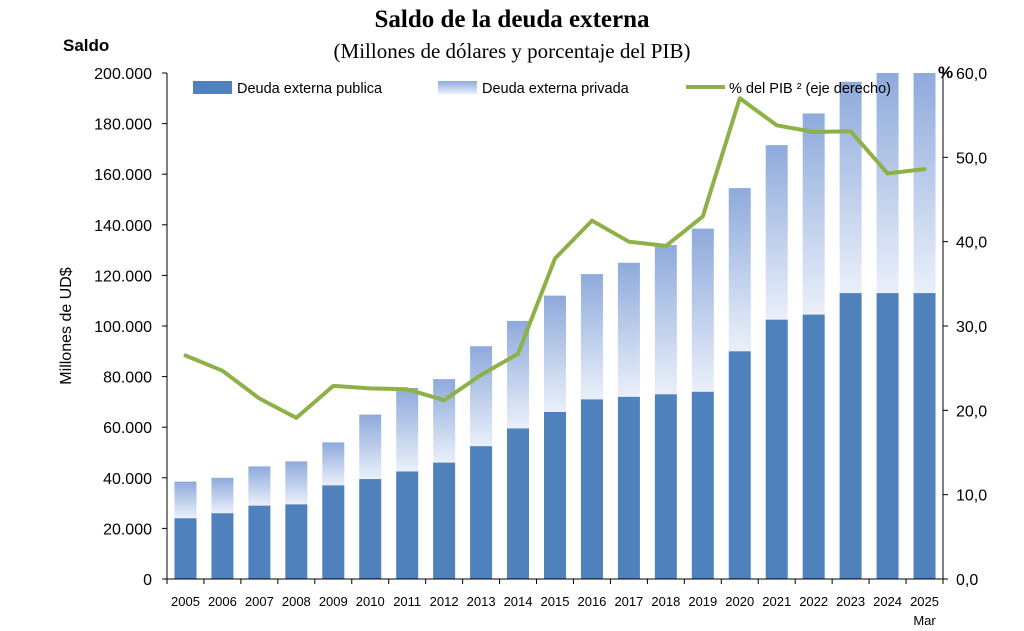 This screenshot has height=631, width=1024. I want to click on y-tick-label: 200.000, so click(123, 74).